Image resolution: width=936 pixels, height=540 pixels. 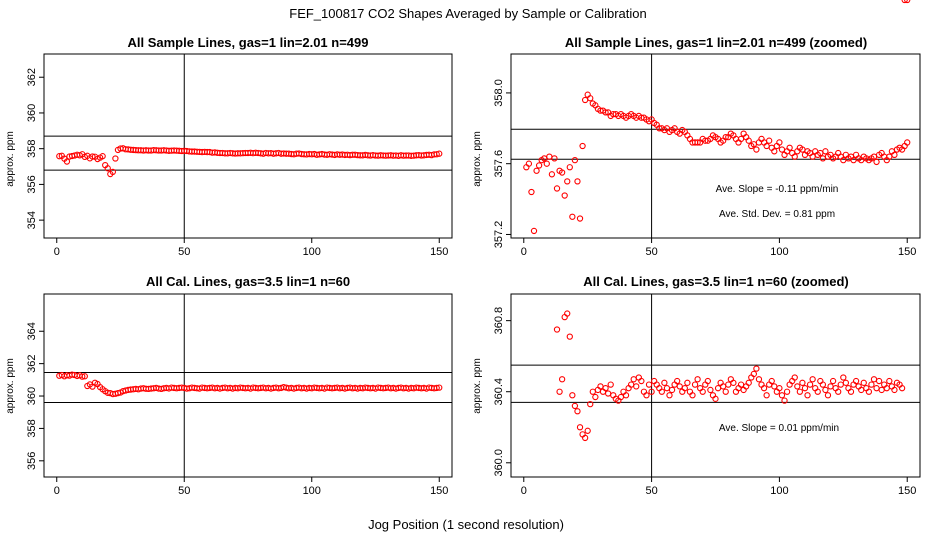 What do you see at coordinates (32, 396) in the screenshot?
I see `panel-cal-ytick-label: 360` at bounding box center [32, 396].